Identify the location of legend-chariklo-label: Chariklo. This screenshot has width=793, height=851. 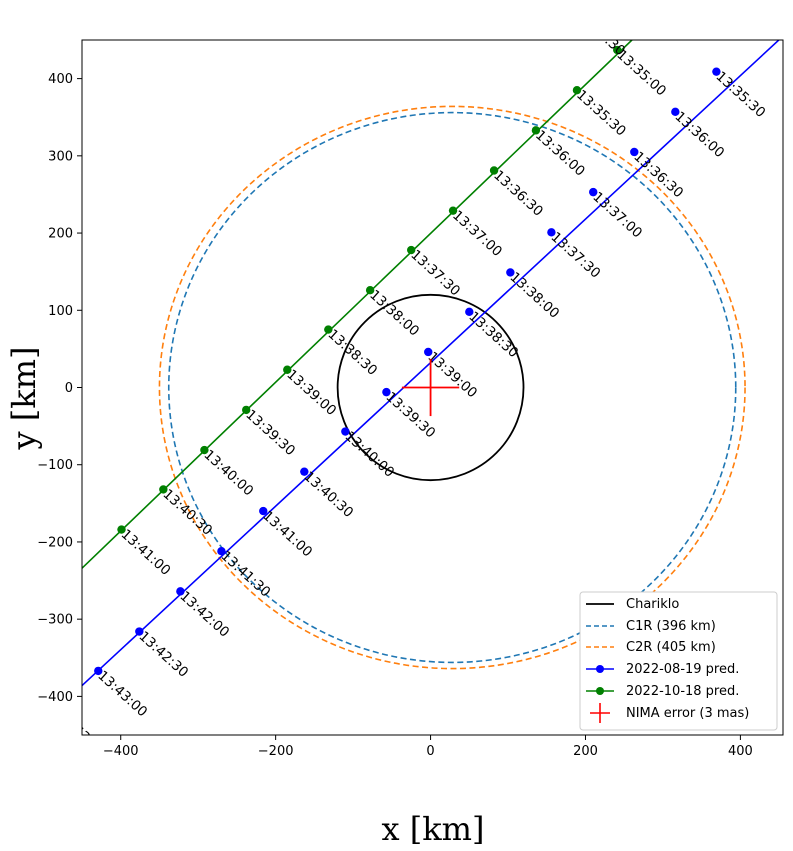
(652, 604).